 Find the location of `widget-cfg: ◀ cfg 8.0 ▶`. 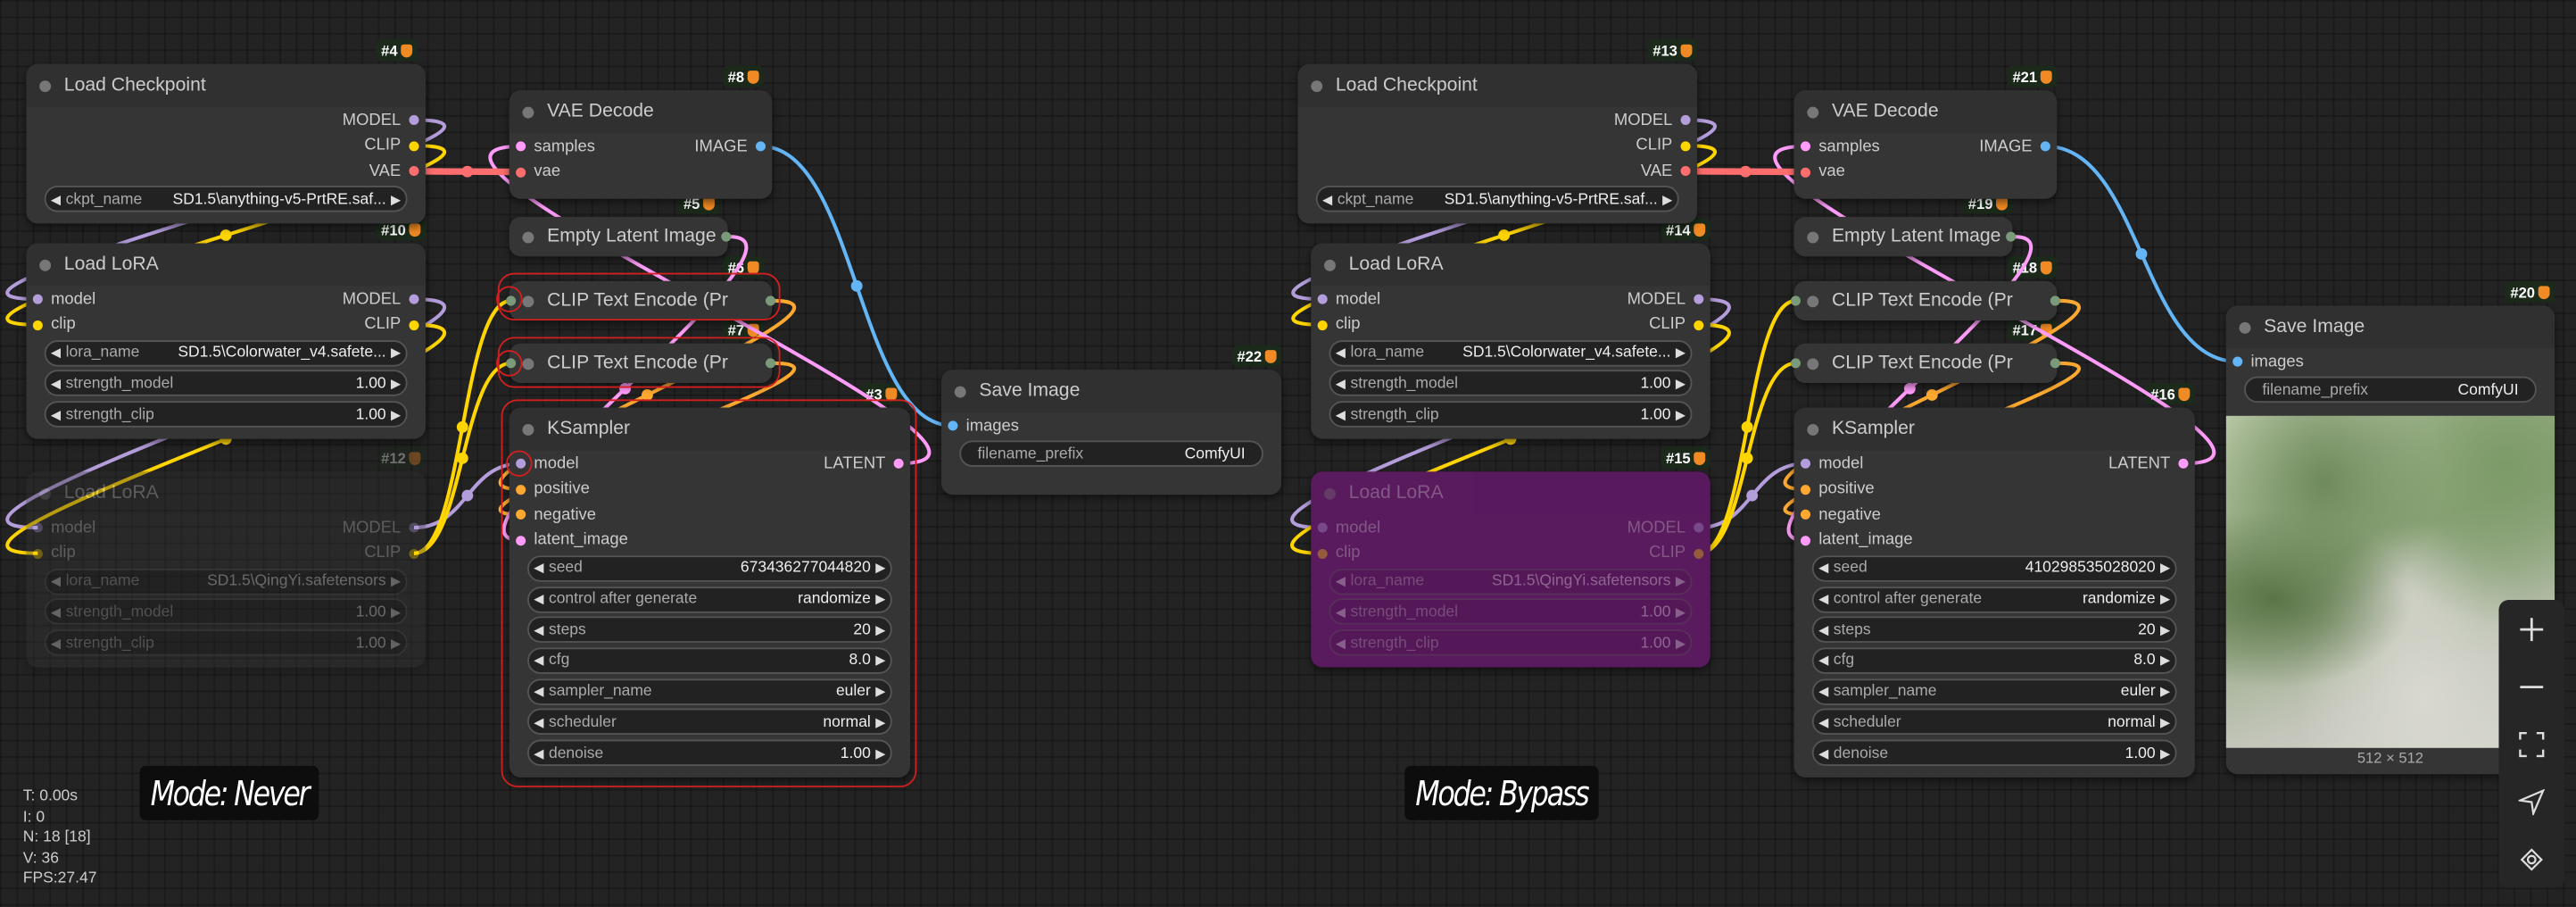

widget-cfg: ◀ cfg 8.0 ▶ is located at coordinates (1994, 660).